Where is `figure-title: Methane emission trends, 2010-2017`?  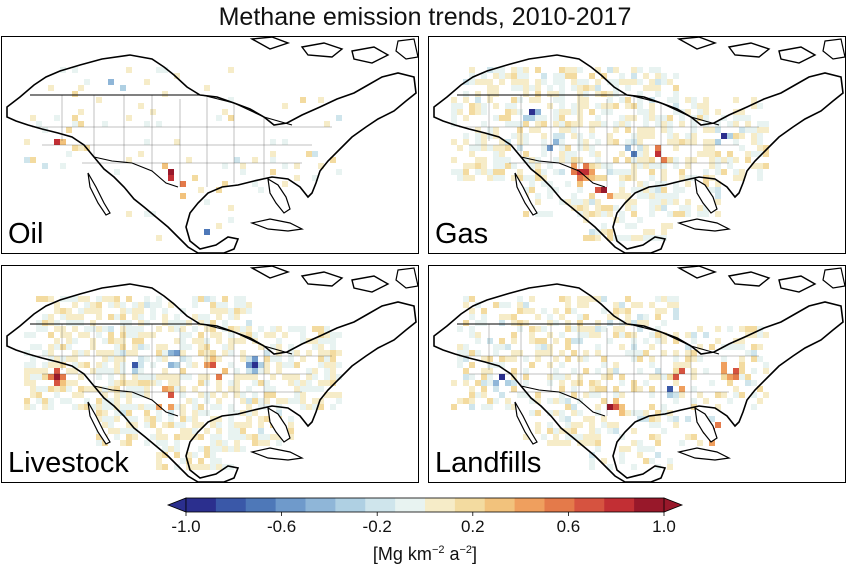
figure-title: Methane emission trends, 2010-2017 is located at coordinates (425, 17).